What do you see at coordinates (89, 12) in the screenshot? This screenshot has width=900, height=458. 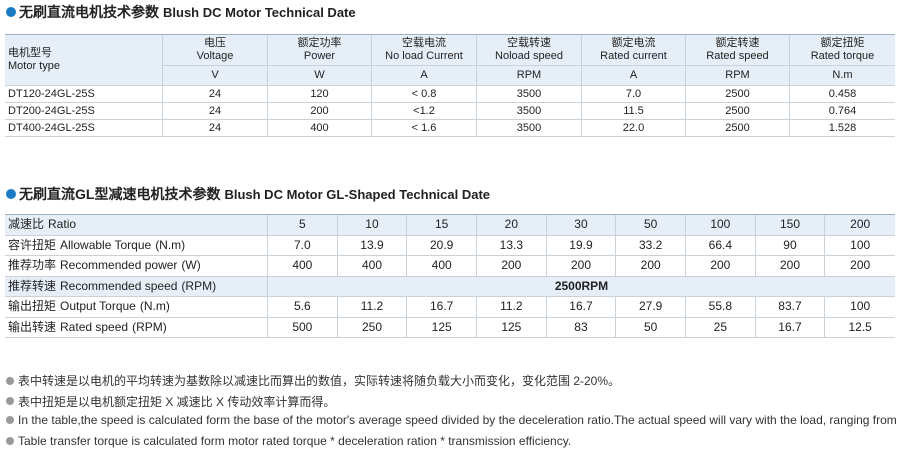 I see `title-zh: 无刷直流电机技术参数` at bounding box center [89, 12].